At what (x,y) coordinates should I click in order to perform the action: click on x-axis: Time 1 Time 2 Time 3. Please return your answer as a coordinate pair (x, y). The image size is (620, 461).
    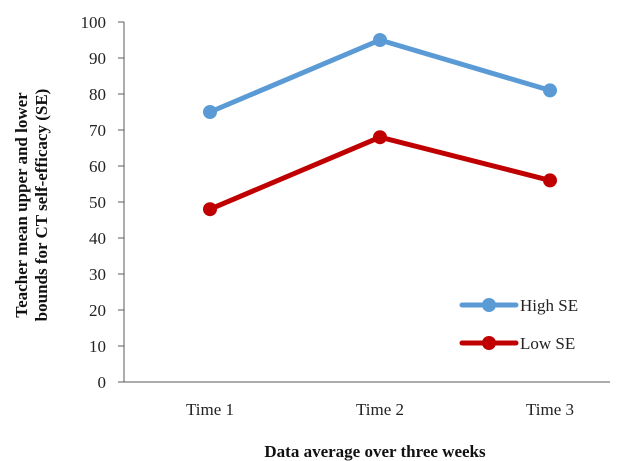
    Looking at the image, I should click on (367, 400).